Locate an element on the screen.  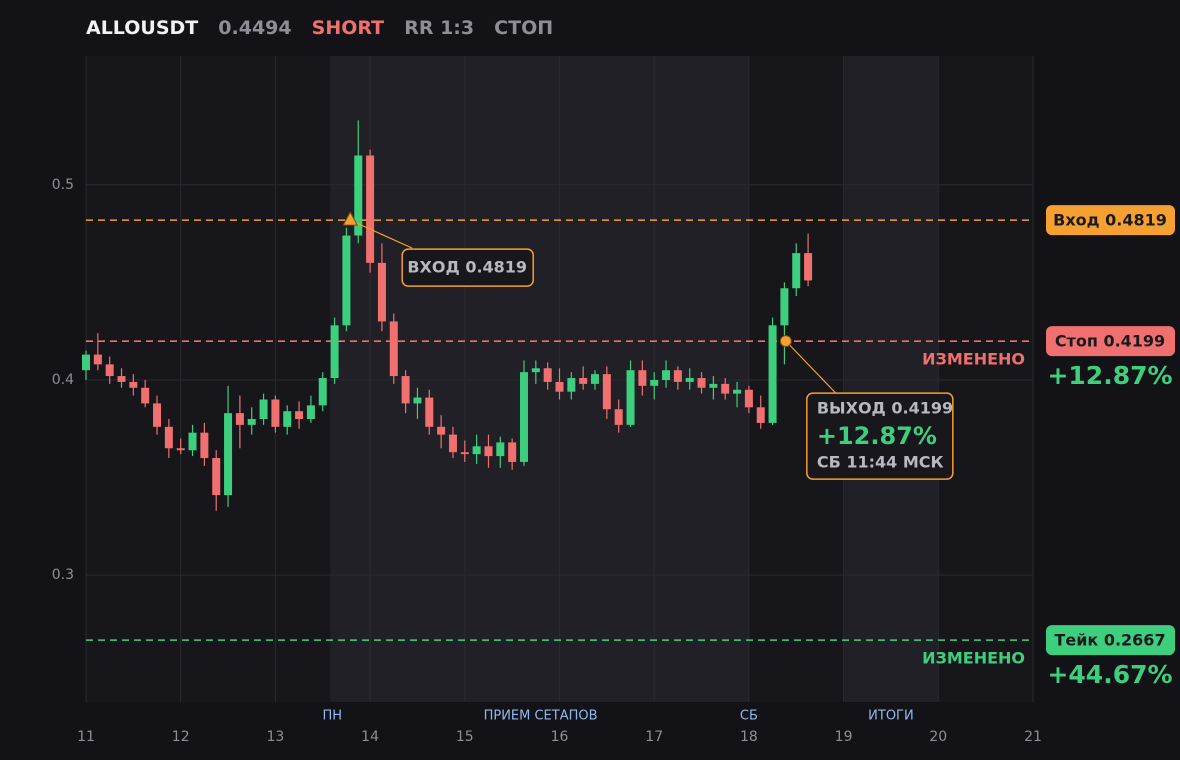
session-label: СБ is located at coordinates (749, 716).